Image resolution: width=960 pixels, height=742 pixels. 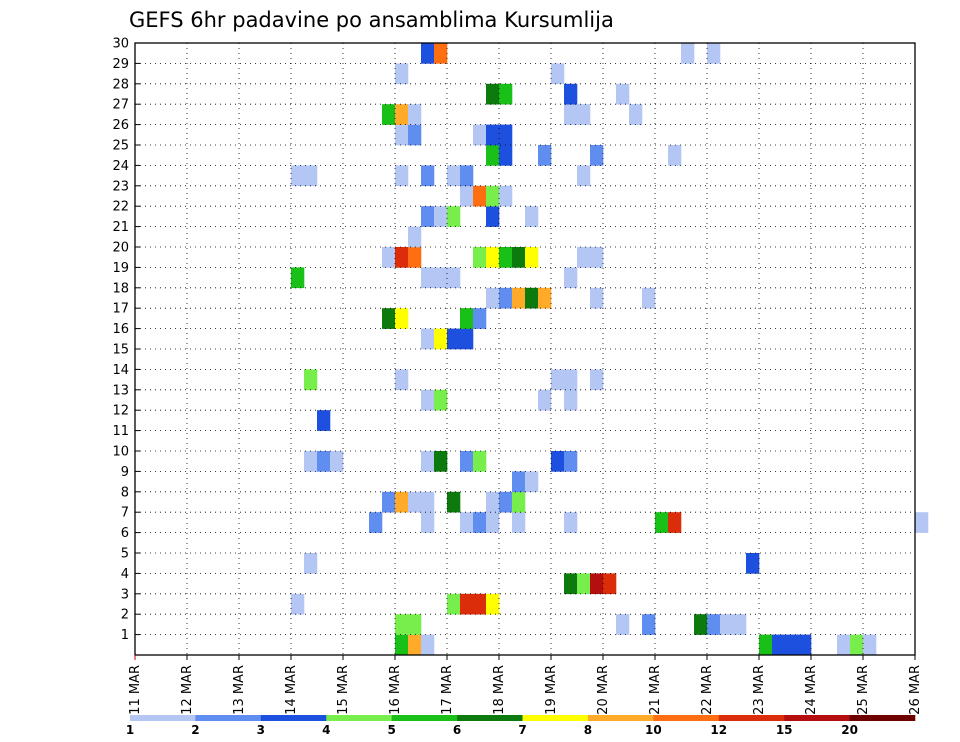 What do you see at coordinates (759, 690) in the screenshot?
I see `x-tick-label: 23 MAR` at bounding box center [759, 690].